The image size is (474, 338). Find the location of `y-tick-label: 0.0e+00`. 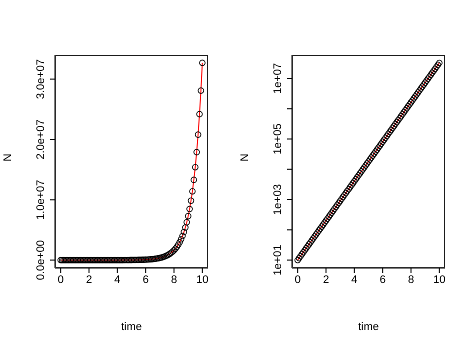

y-tick-label: 0.0e+00 is located at coordinates (41, 260).